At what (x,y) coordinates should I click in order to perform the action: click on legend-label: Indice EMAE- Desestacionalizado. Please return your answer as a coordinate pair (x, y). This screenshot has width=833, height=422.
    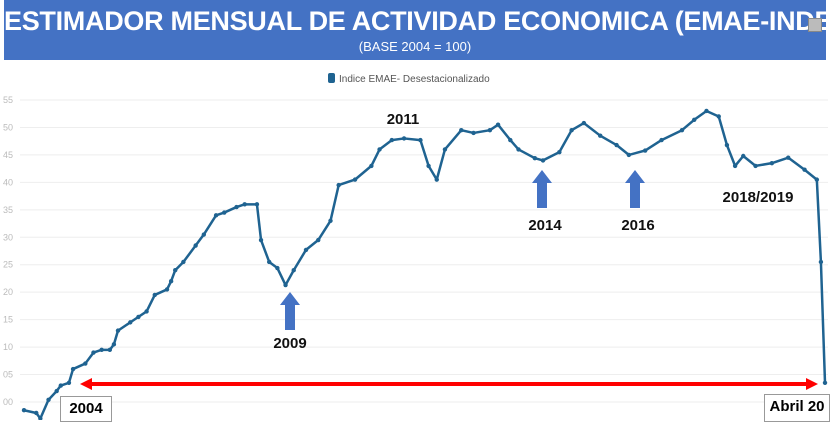
    Looking at the image, I should click on (414, 79).